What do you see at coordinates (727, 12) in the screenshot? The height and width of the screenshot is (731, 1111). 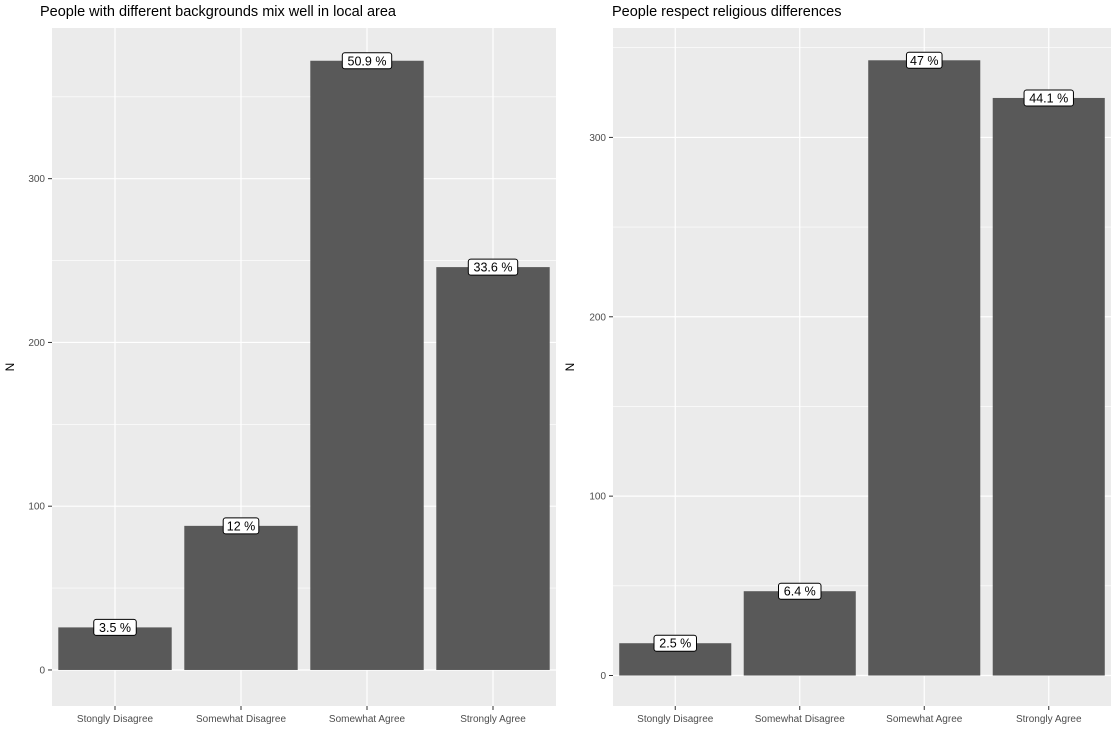 I see `chart-title: People respect religious differences` at bounding box center [727, 12].